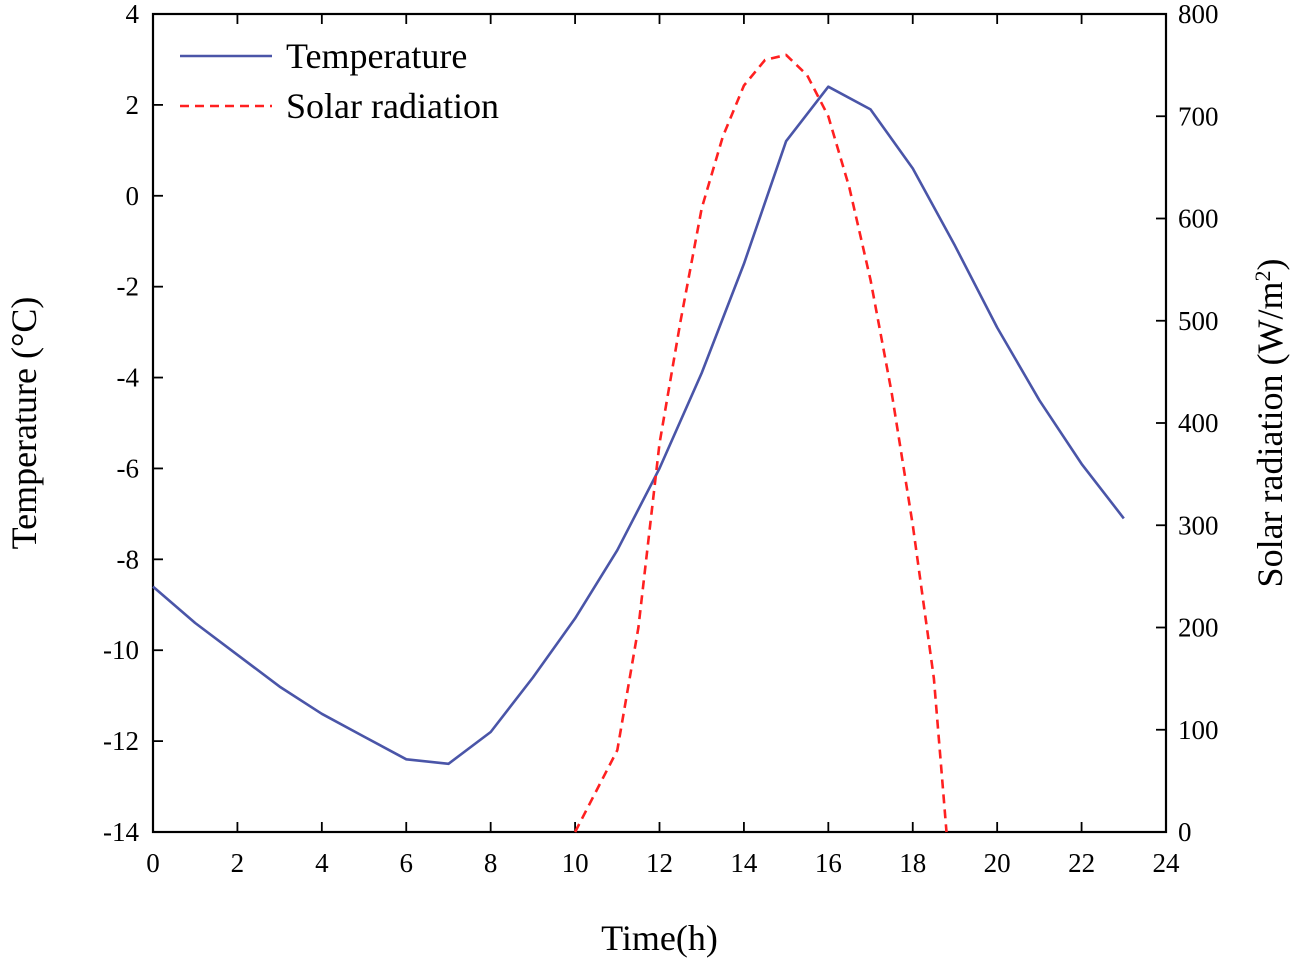 Image resolution: width=1300 pixels, height=966 pixels. Describe the element at coordinates (1198, 116) in the screenshot. I see `y-right-tick-label: 700` at that location.